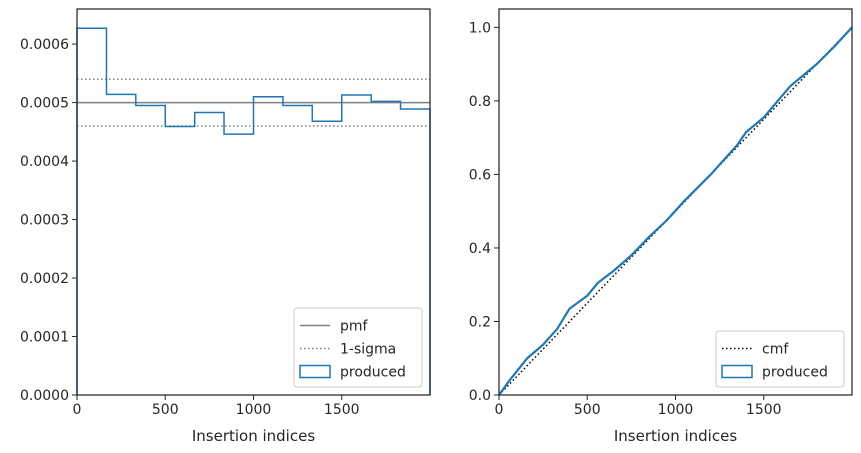 Image resolution: width=861 pixels, height=453 pixels. I want to click on left-ytick-label: 0.0005, so click(44, 104).